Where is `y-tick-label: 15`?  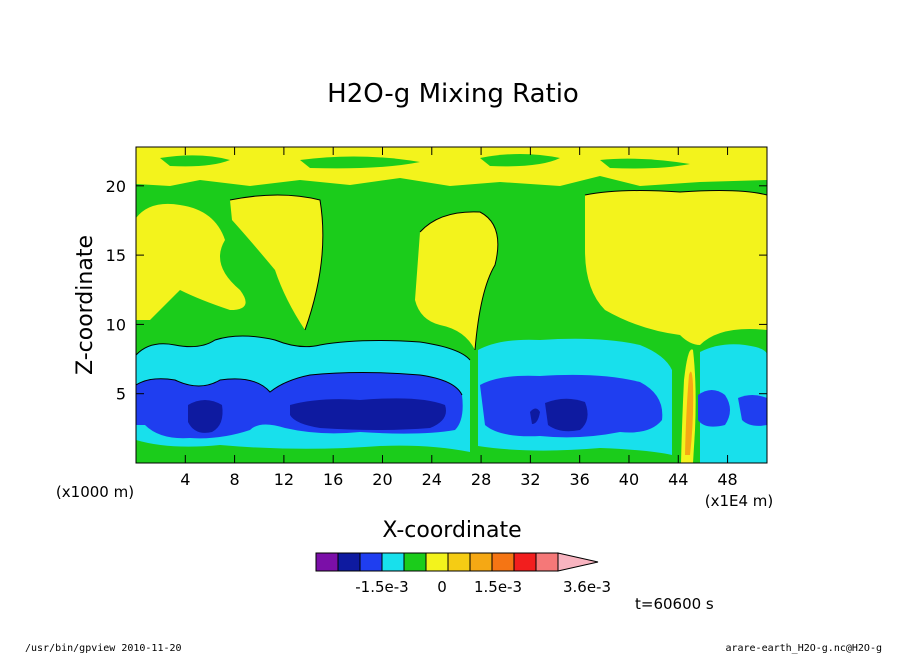 y-tick-label: 15 is located at coordinates (116, 255).